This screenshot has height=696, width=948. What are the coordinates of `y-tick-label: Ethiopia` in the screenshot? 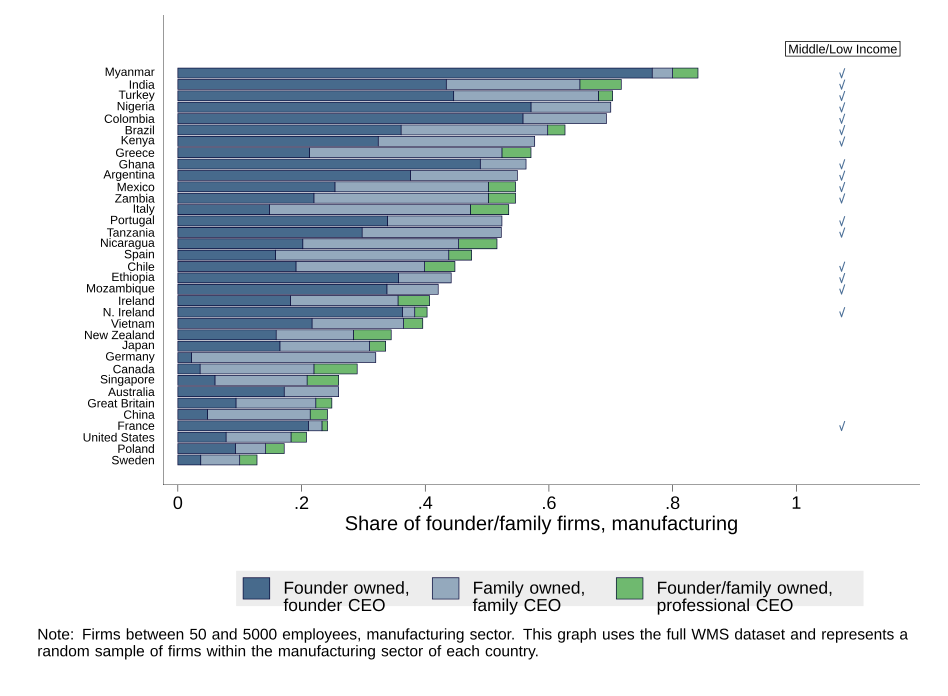 It's located at (133, 278).